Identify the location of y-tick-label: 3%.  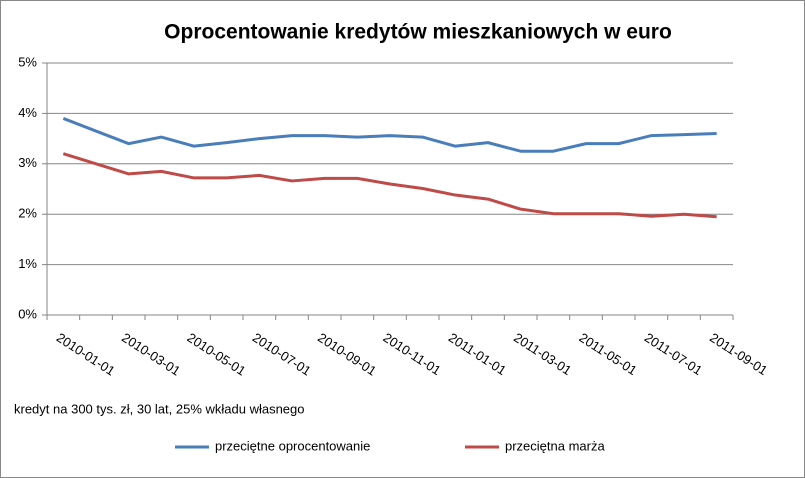
(27, 162).